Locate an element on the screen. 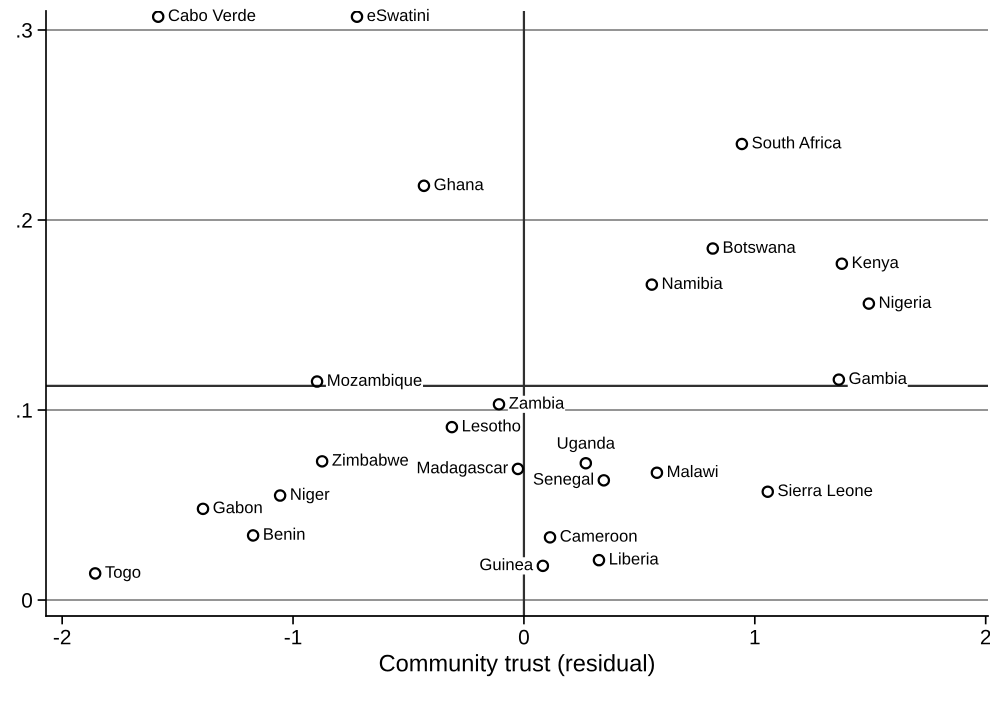  annotation: eSwatini is located at coordinates (398, 15).